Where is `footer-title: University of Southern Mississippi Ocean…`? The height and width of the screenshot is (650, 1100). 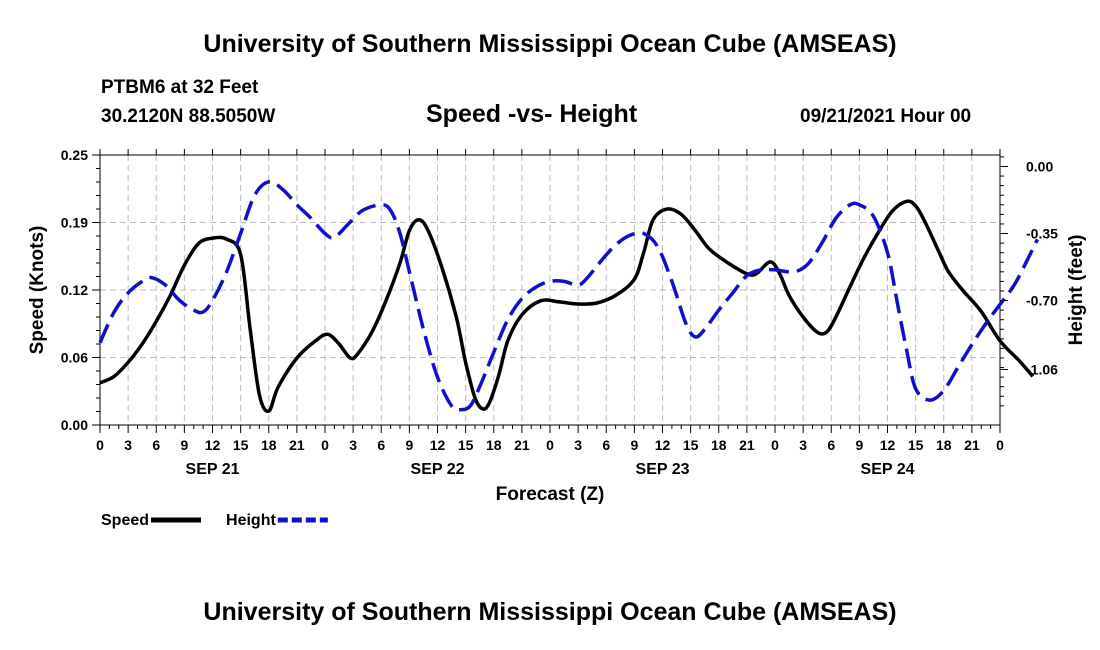 footer-title: University of Southern Mississippi Ocean… is located at coordinates (550, 612).